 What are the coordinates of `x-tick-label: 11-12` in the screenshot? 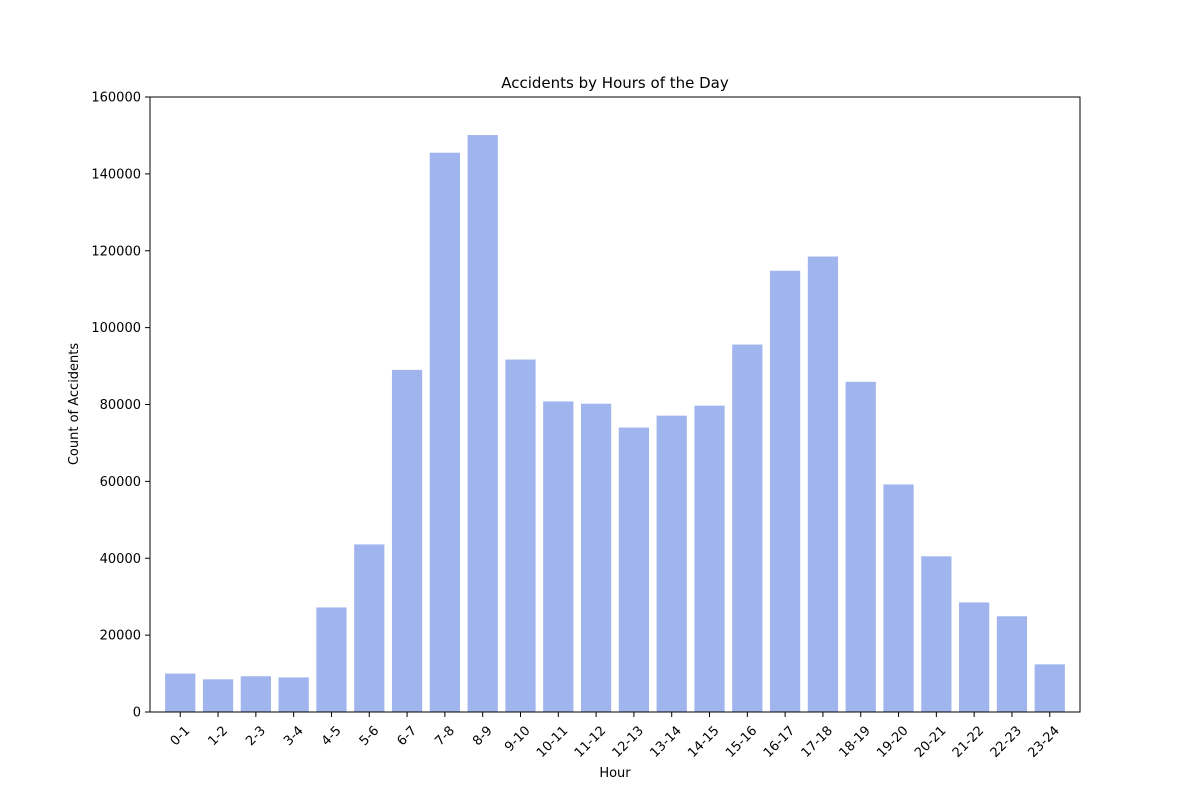 It's located at (590, 741).